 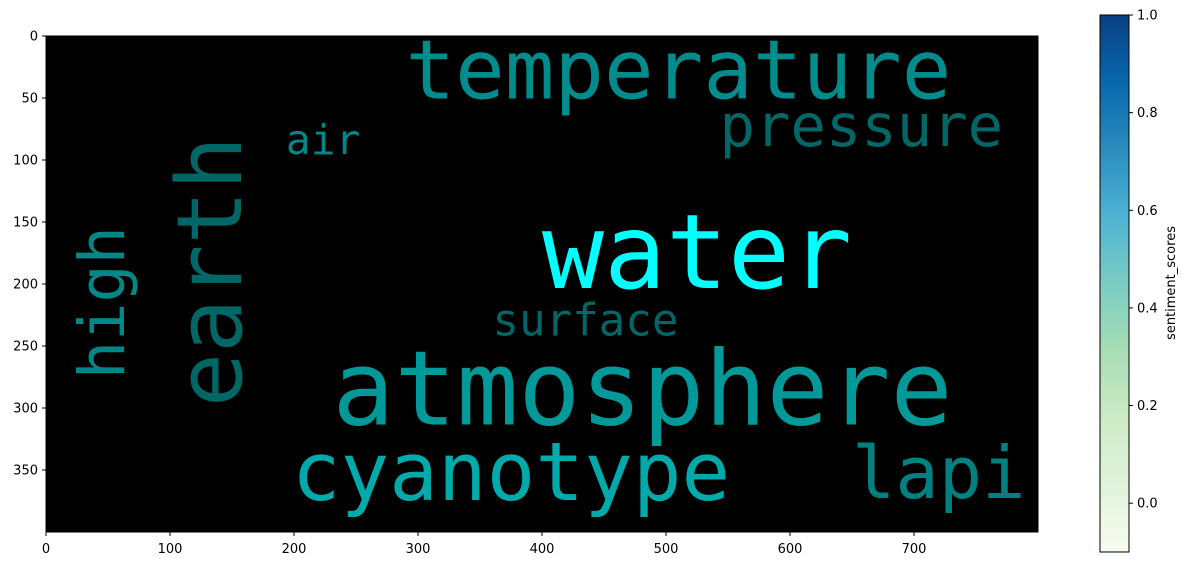 What do you see at coordinates (1147, 308) in the screenshot?
I see `colorbar-tick-label: 0.4` at bounding box center [1147, 308].